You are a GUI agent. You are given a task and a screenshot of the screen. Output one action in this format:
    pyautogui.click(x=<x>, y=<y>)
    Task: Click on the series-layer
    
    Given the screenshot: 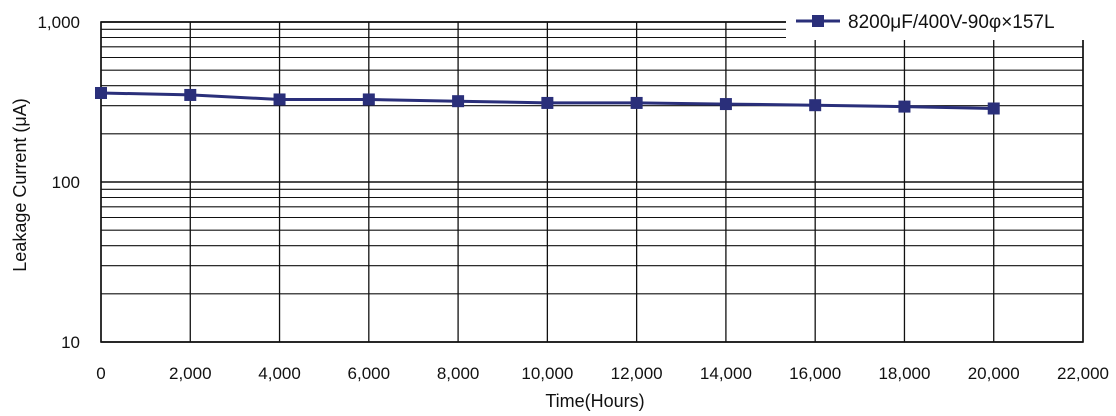 What is the action you would take?
    pyautogui.click(x=547, y=100)
    